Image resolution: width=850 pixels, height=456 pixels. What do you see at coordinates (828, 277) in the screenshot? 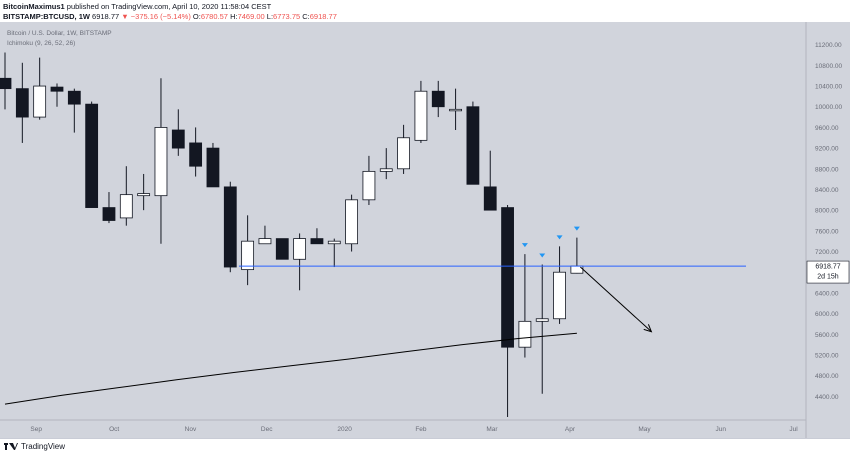
I see `bar-countdown: 2d 15h` at bounding box center [828, 277].